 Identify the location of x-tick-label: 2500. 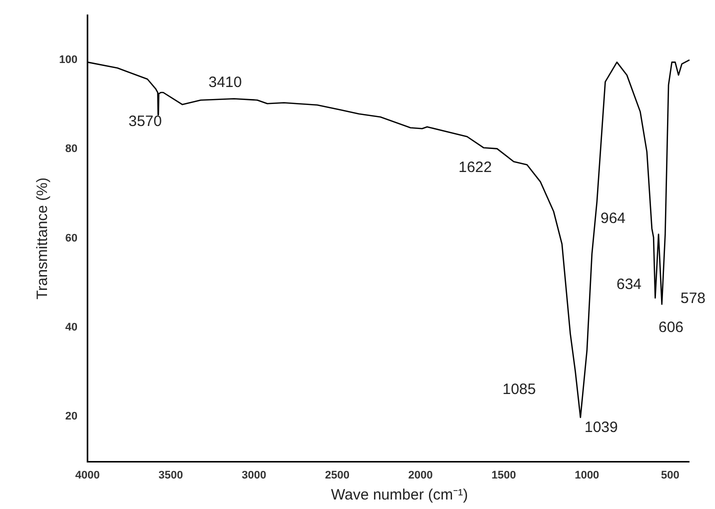
(337, 476).